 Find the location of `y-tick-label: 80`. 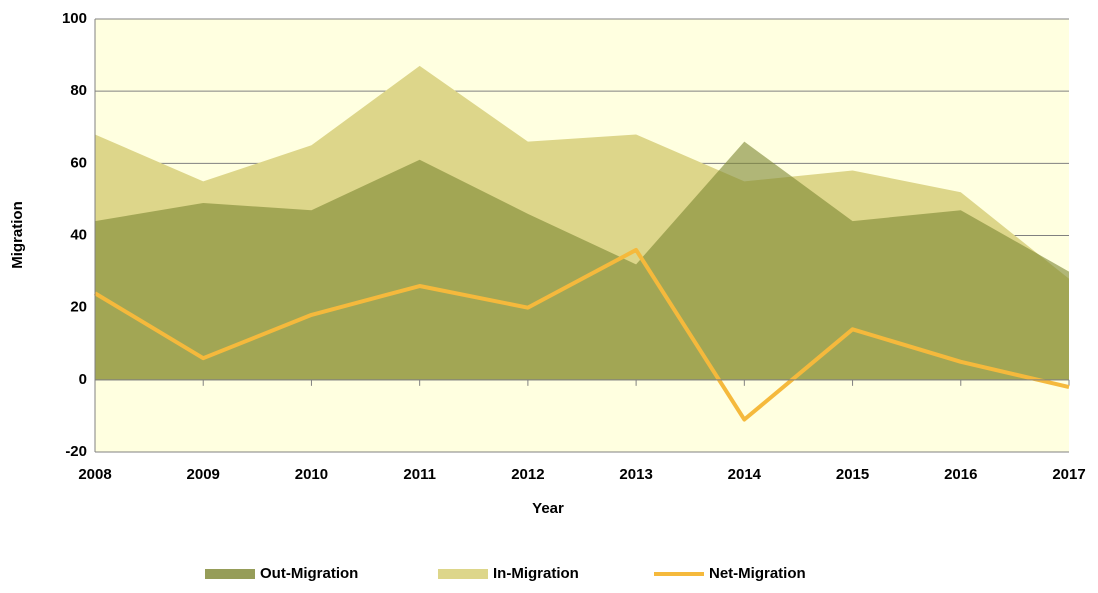

y-tick-label: 80 is located at coordinates (78, 90).